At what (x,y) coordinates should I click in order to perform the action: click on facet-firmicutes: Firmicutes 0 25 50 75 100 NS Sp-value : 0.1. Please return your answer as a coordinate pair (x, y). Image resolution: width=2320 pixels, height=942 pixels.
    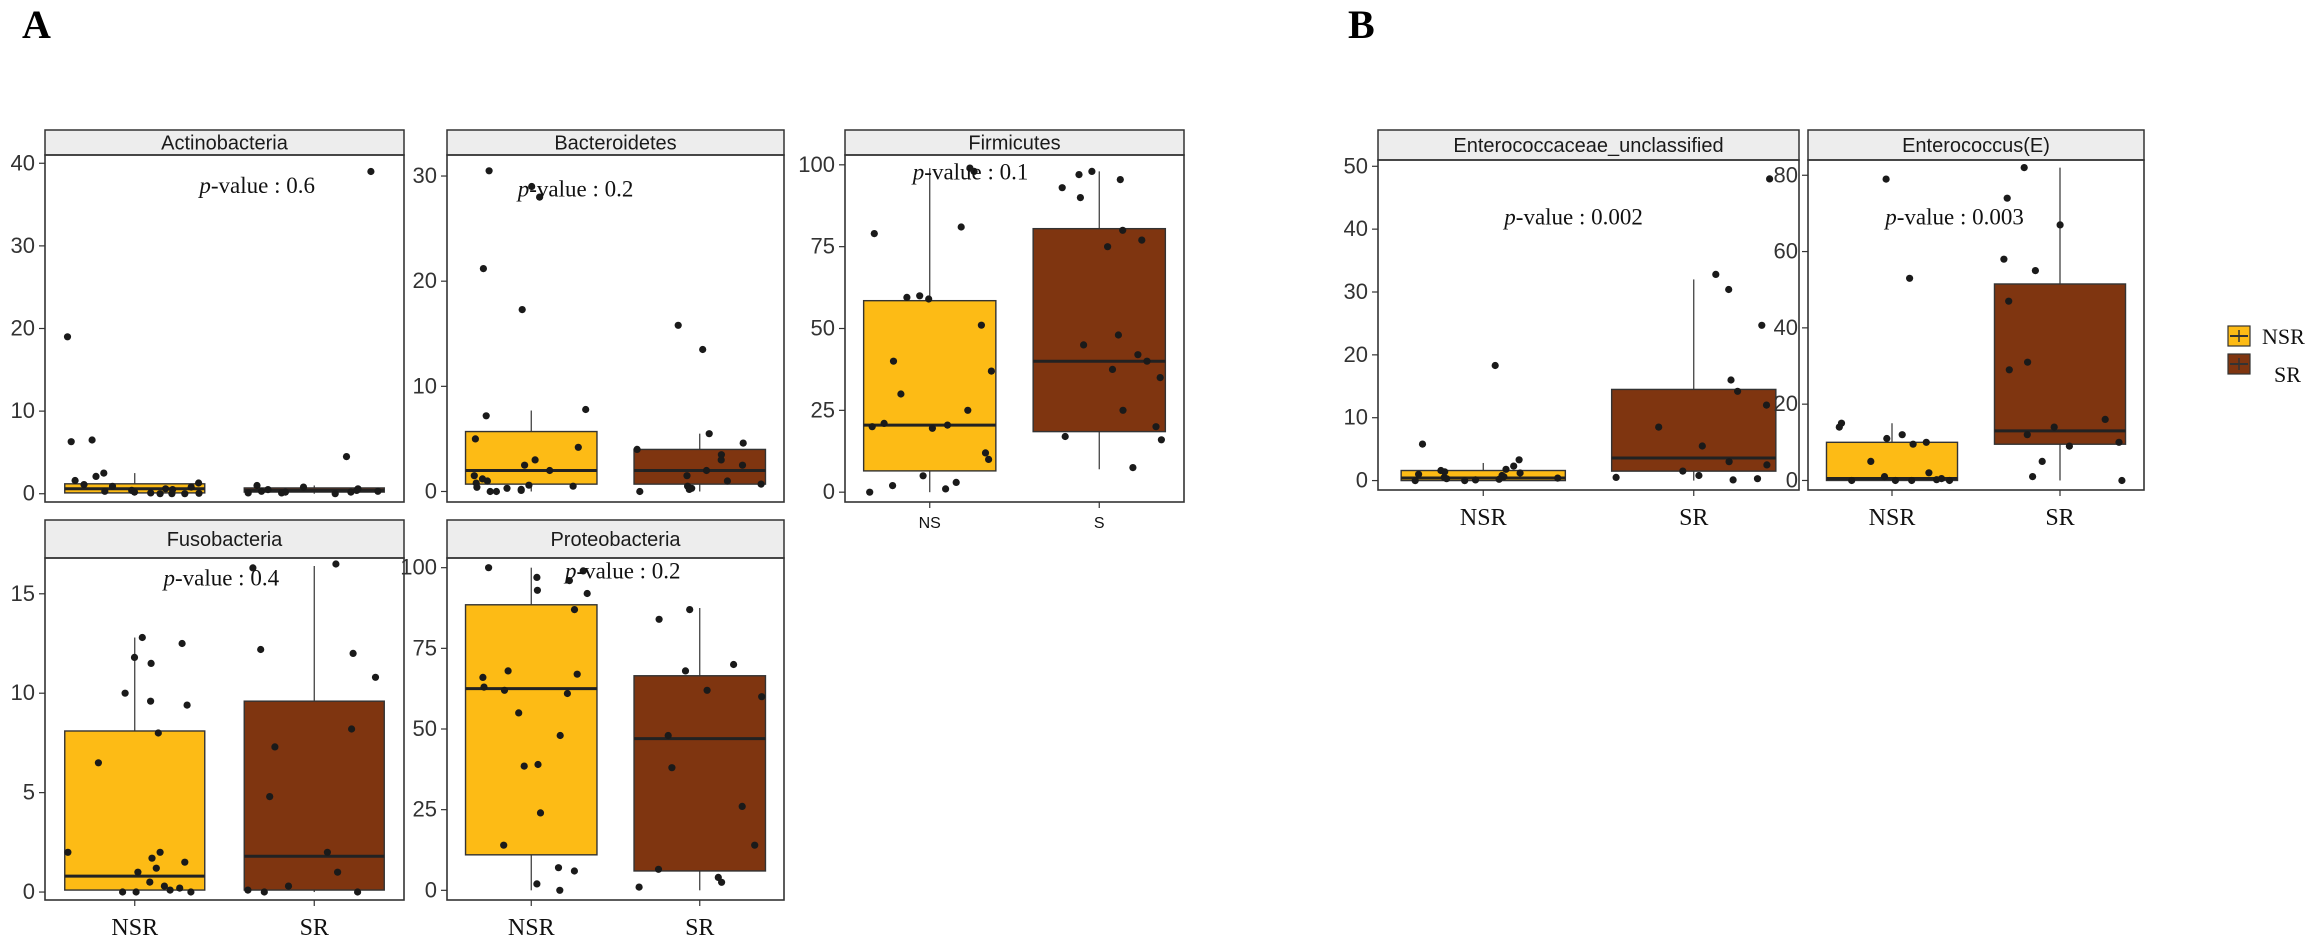
    Looking at the image, I should click on (991, 330).